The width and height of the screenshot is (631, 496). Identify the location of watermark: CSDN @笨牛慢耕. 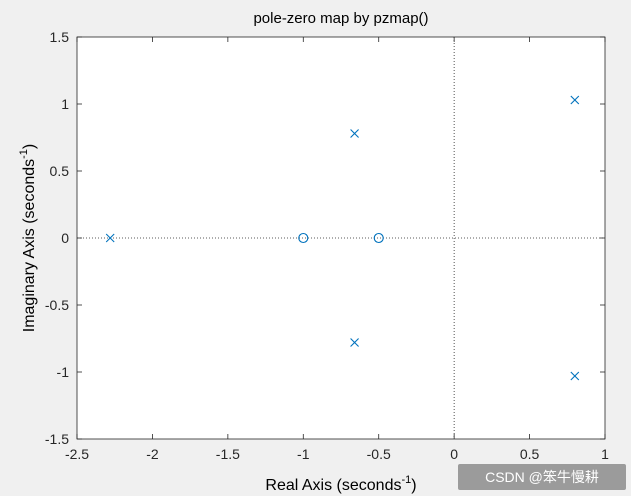
(542, 477).